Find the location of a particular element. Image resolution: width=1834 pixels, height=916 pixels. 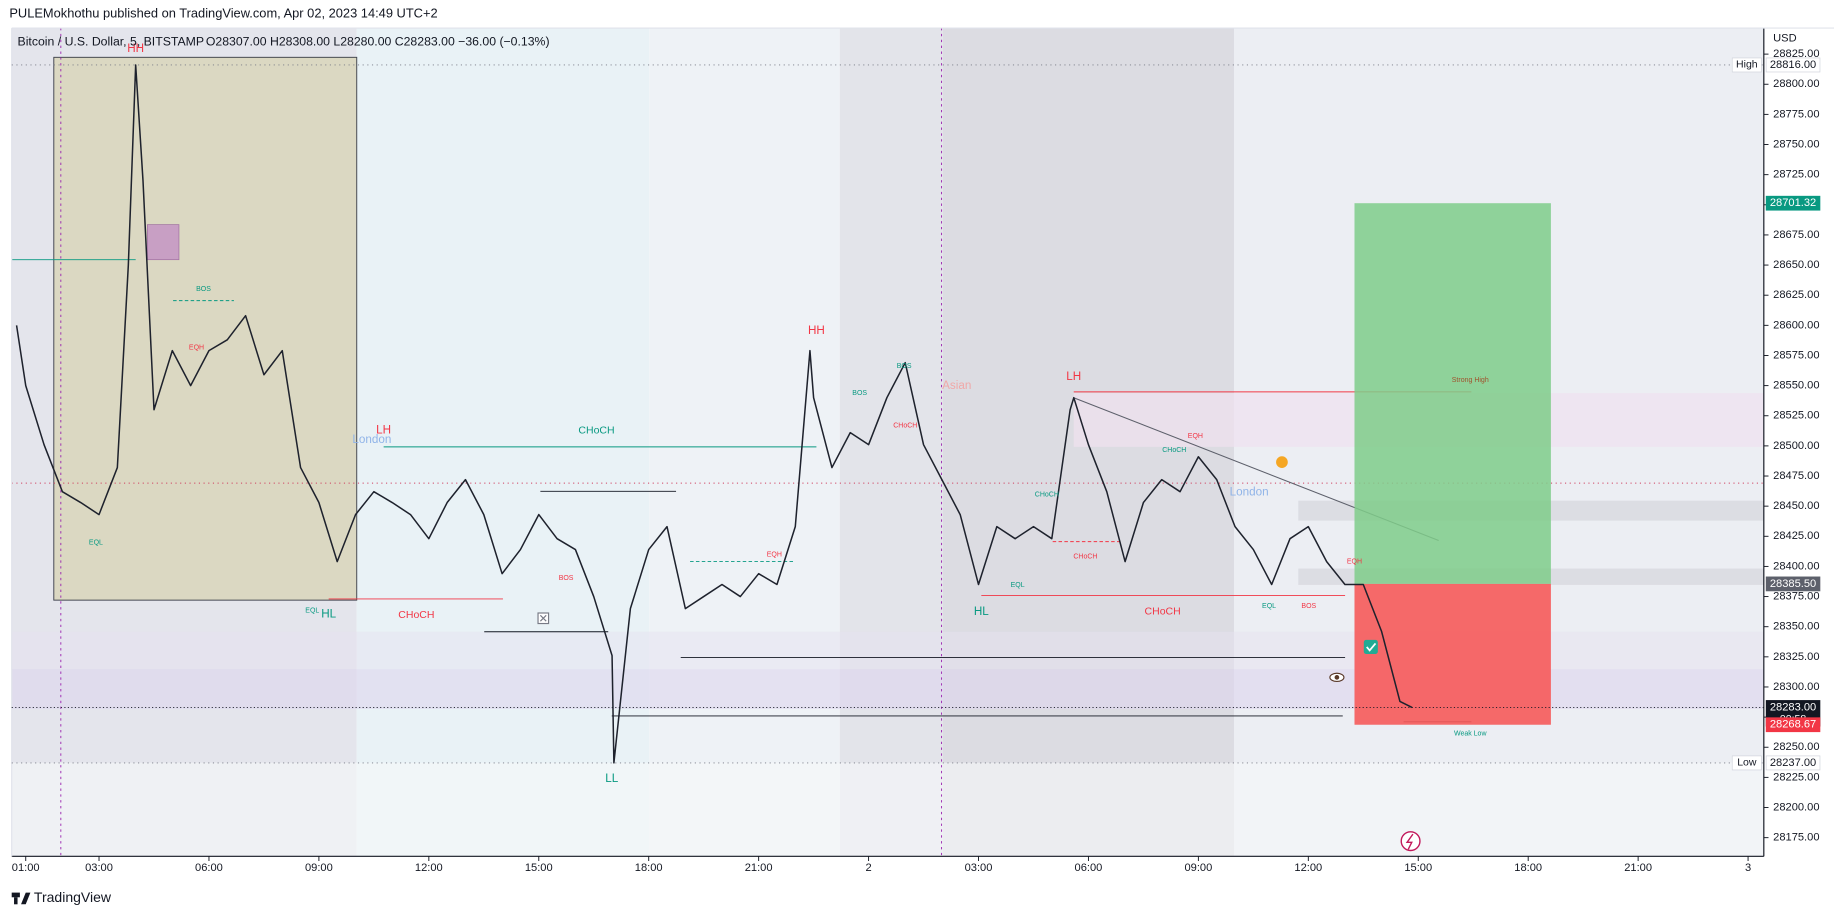

y-tick-label: 28225.00 is located at coordinates (1796, 777).